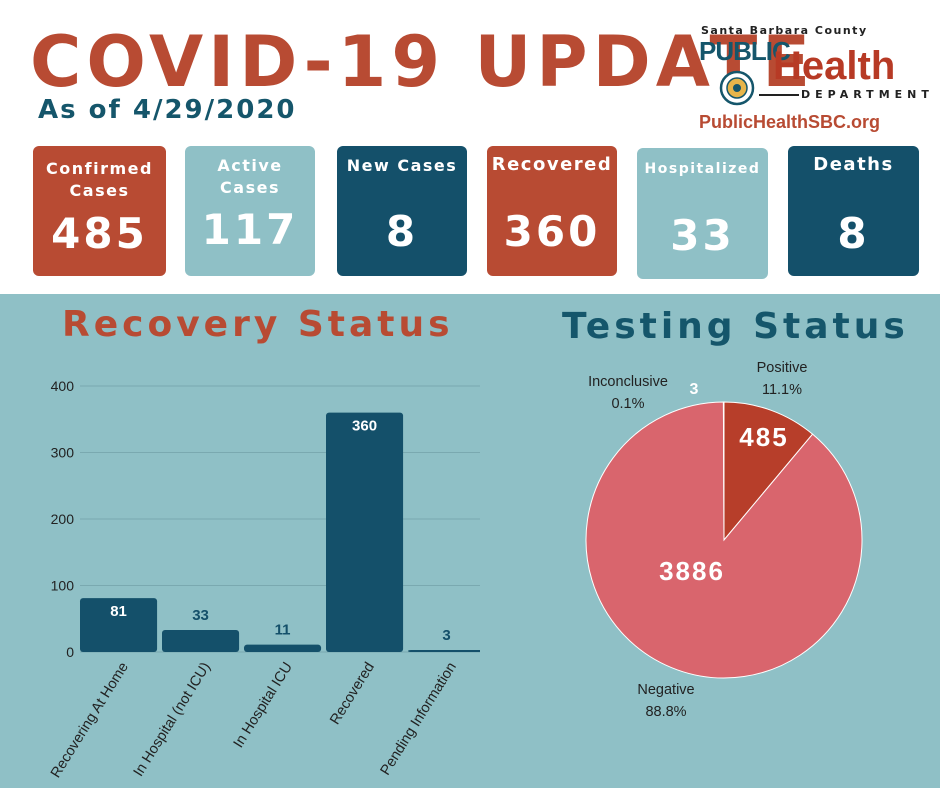 The width and height of the screenshot is (940, 788). Describe the element at coordinates (352, 694) in the screenshot. I see `x-category-label: Recovered` at that location.